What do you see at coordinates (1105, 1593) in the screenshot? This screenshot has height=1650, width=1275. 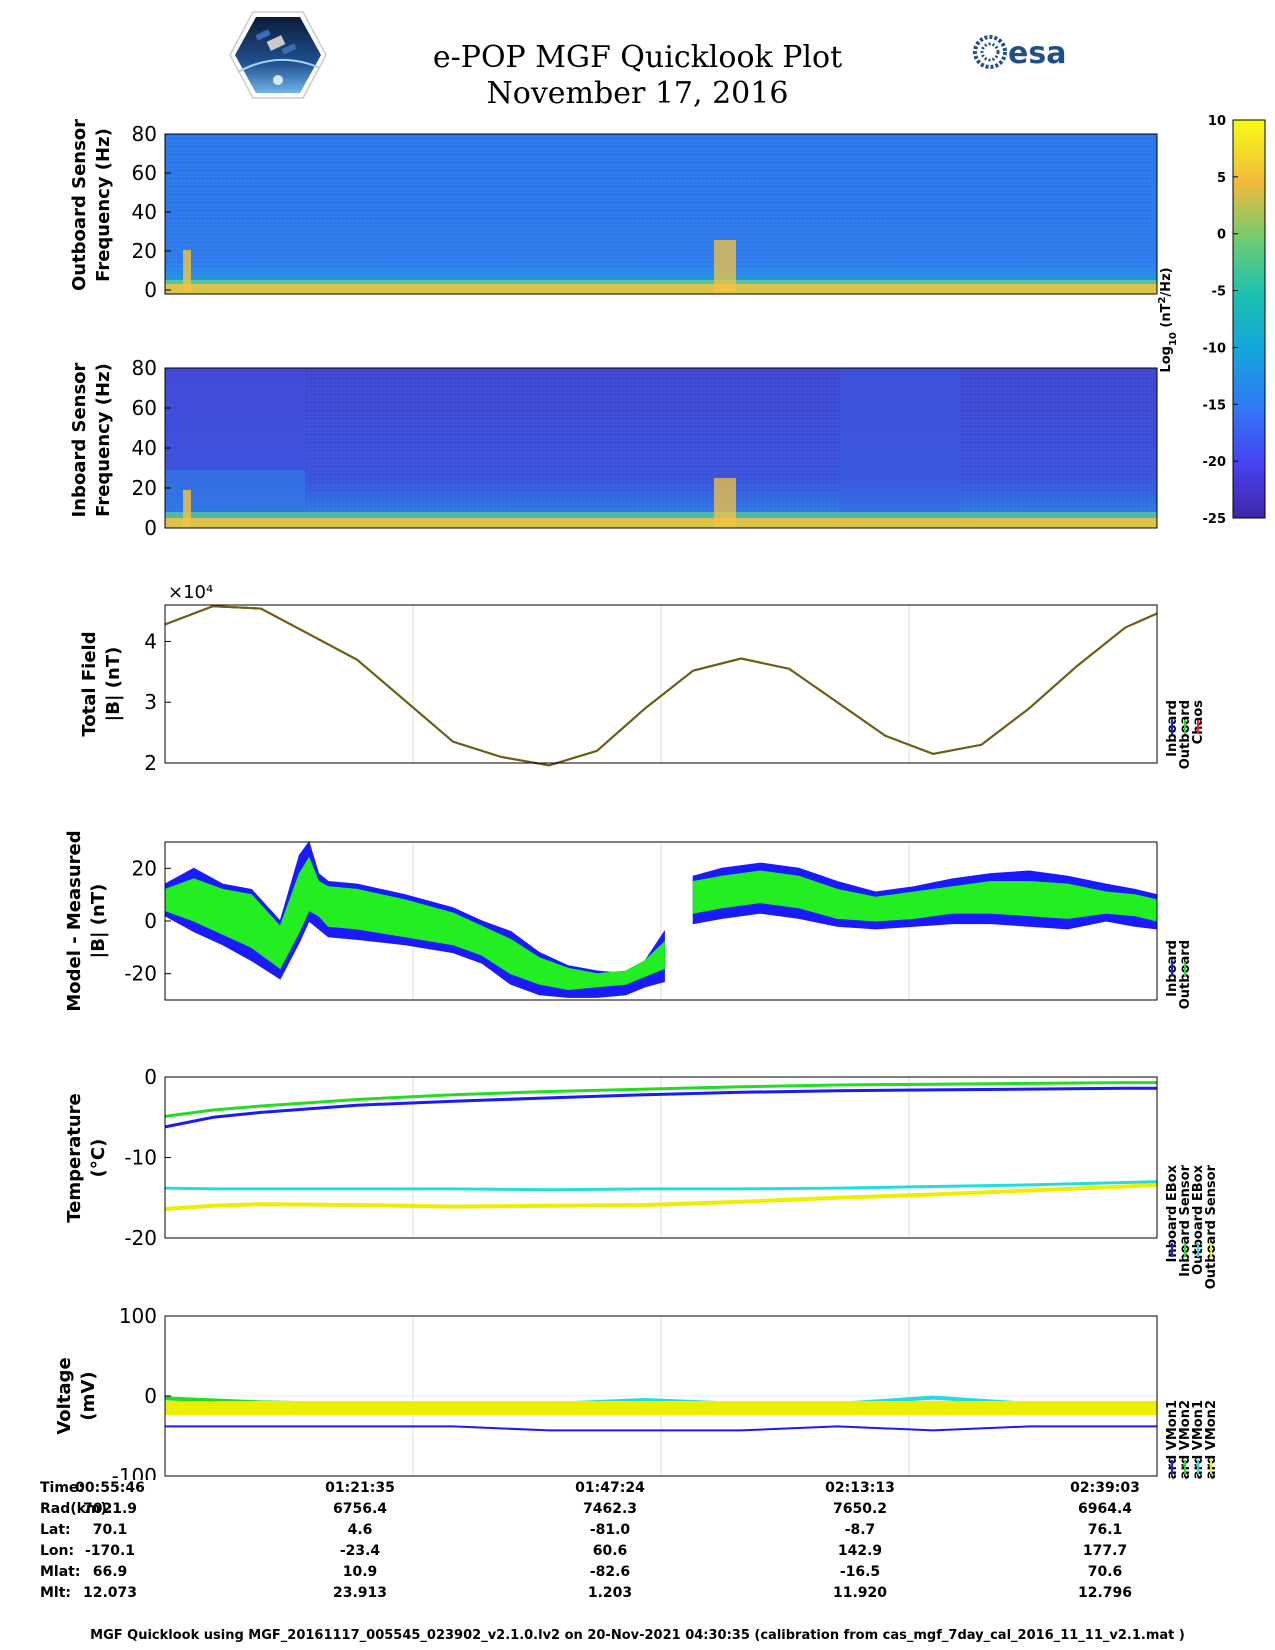 I see `ephemeris-cell: 12.796` at bounding box center [1105, 1593].